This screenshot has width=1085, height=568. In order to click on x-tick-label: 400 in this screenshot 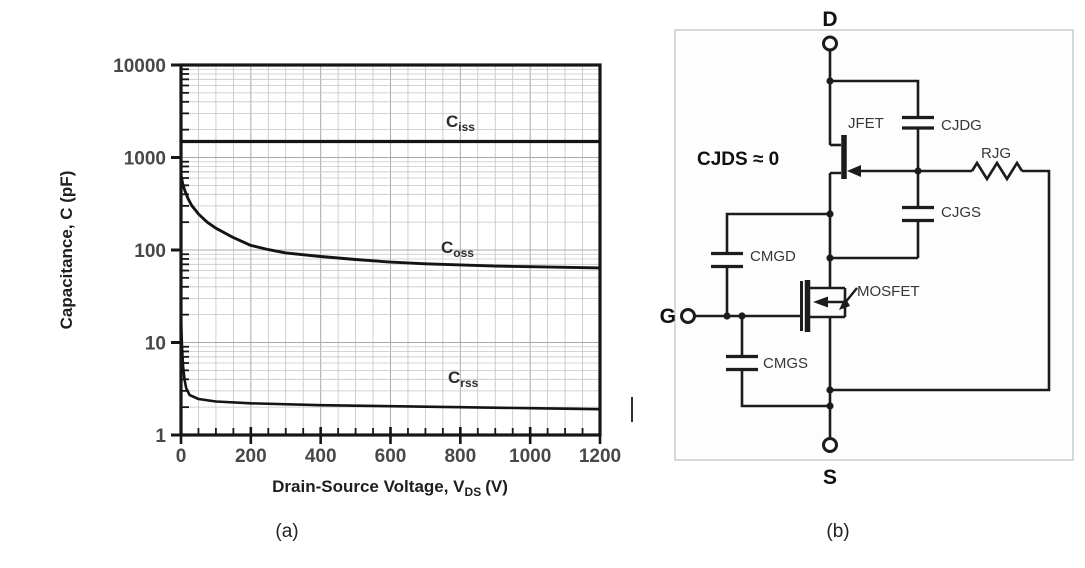, I will do `click(321, 456)`.